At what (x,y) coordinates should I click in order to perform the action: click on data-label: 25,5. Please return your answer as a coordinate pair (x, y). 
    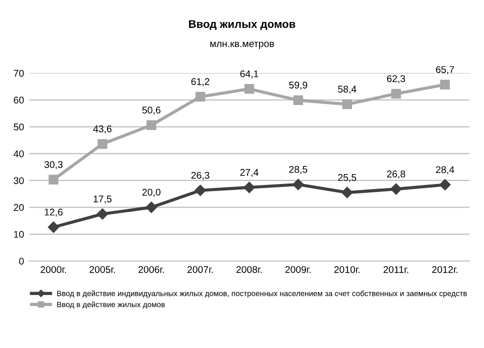
    Looking at the image, I should click on (347, 178).